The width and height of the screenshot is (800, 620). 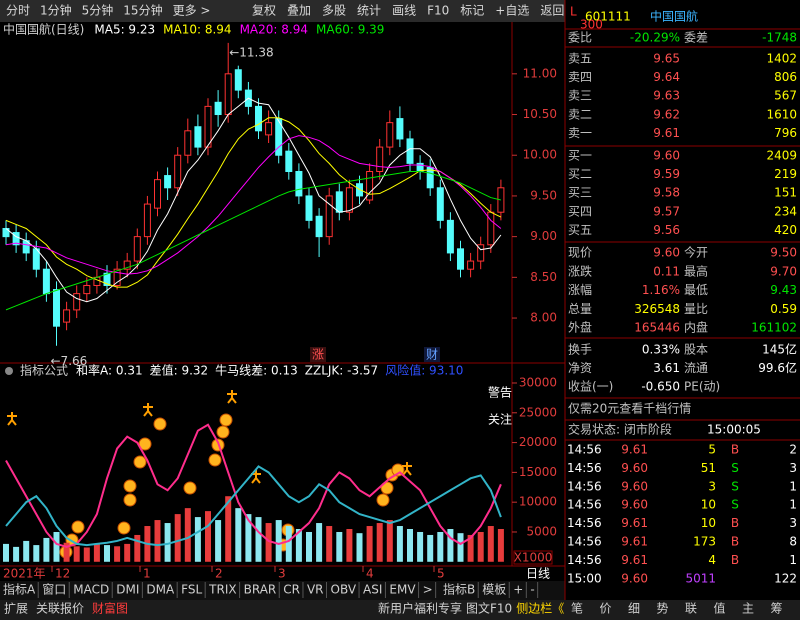 I want to click on status-bar, so click(x=400, y=610).